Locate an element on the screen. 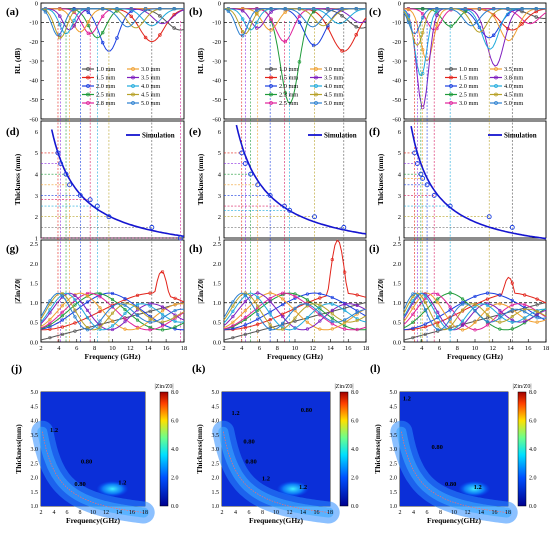 The height and width of the screenshot is (537, 554). z-curve-5-0-mm is located at coordinates (112, 311).